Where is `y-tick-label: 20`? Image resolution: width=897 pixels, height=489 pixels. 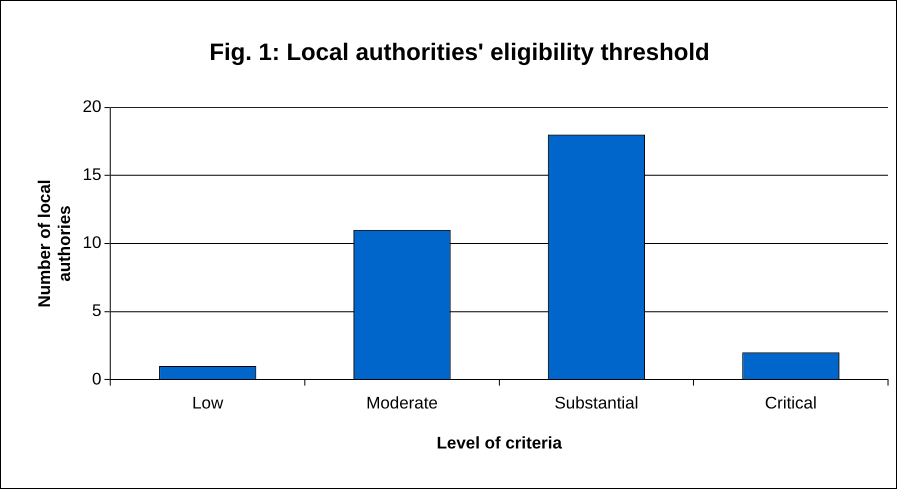
y-tick-label: 20 is located at coordinates (92, 106).